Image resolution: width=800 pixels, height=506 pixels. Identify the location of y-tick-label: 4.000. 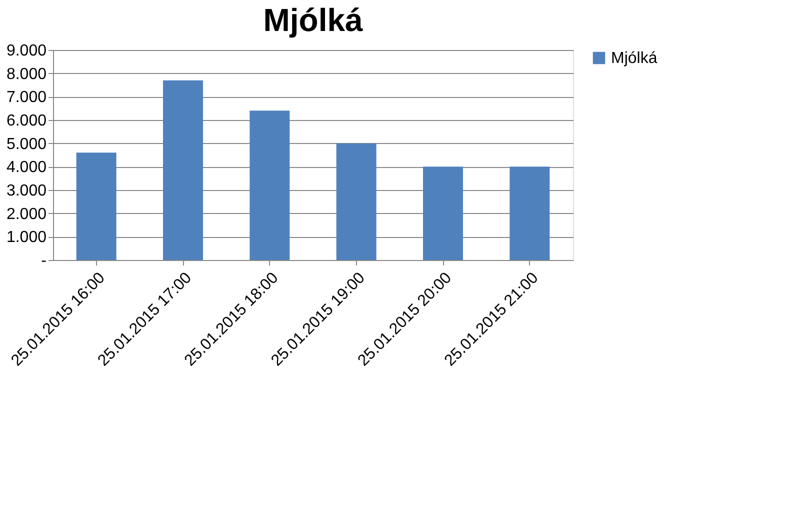
(26, 167).